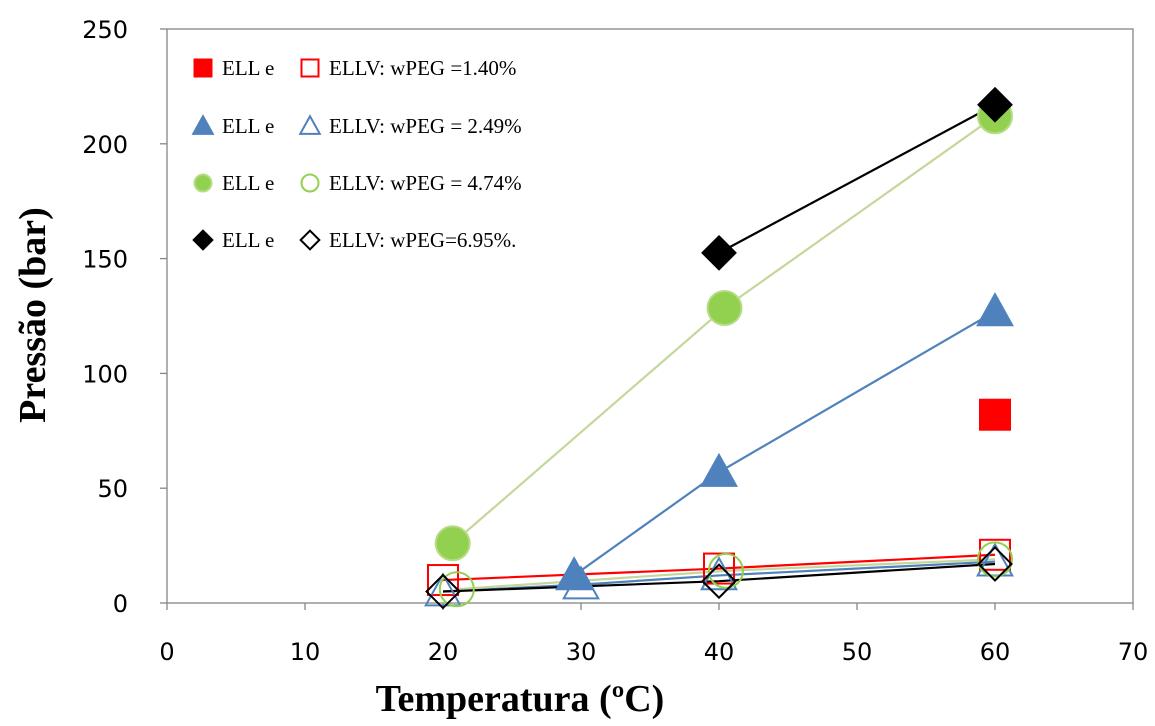  What do you see at coordinates (443, 652) in the screenshot?
I see `x-tick-label: 20` at bounding box center [443, 652].